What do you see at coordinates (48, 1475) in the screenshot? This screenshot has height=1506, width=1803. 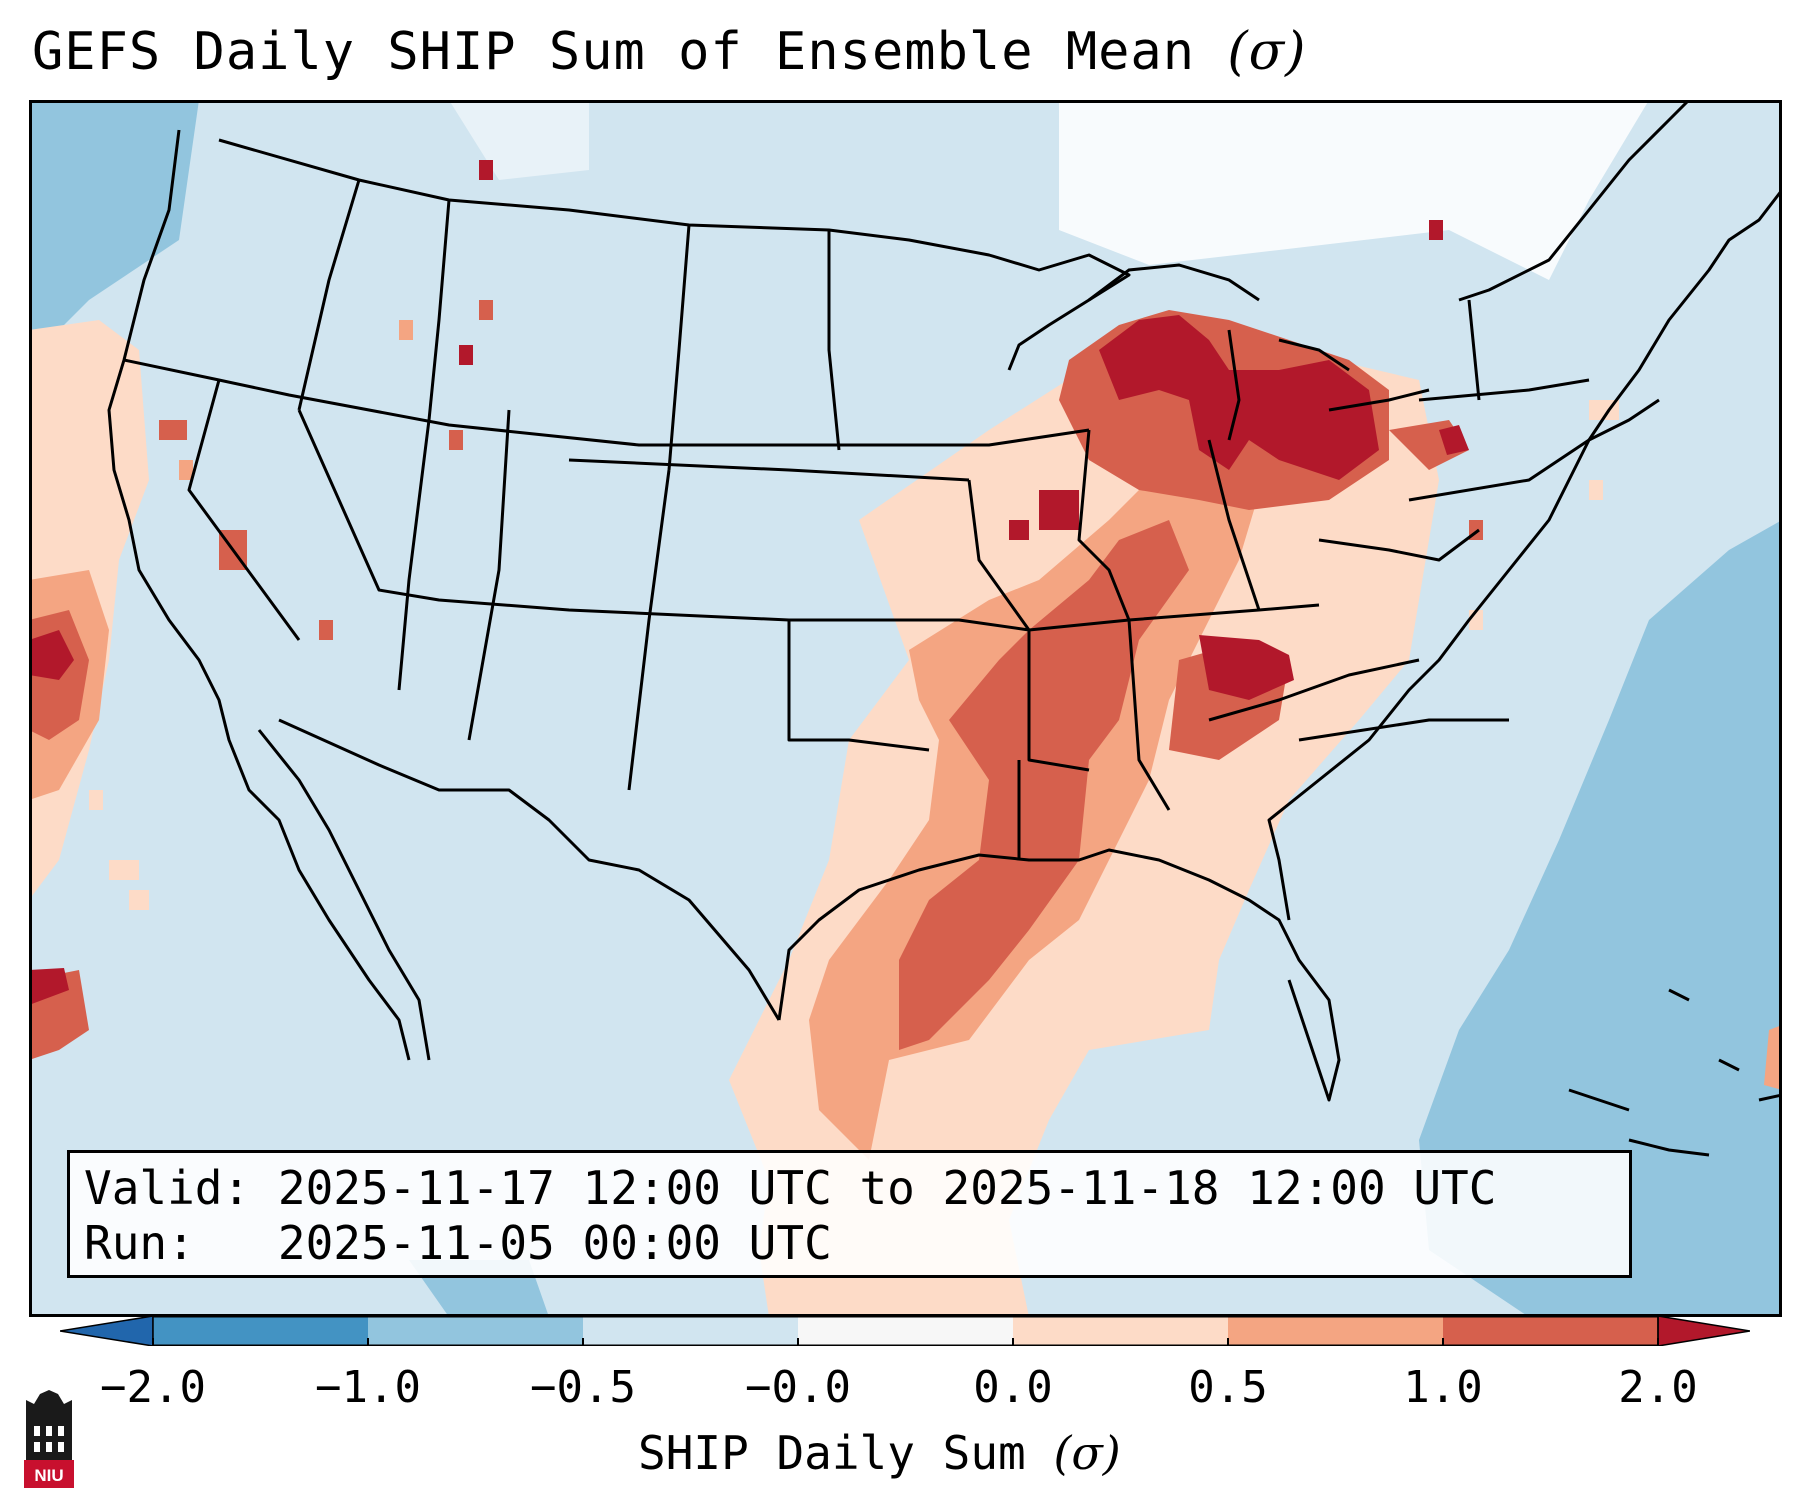 I see `logo-text: NIU` at bounding box center [48, 1475].